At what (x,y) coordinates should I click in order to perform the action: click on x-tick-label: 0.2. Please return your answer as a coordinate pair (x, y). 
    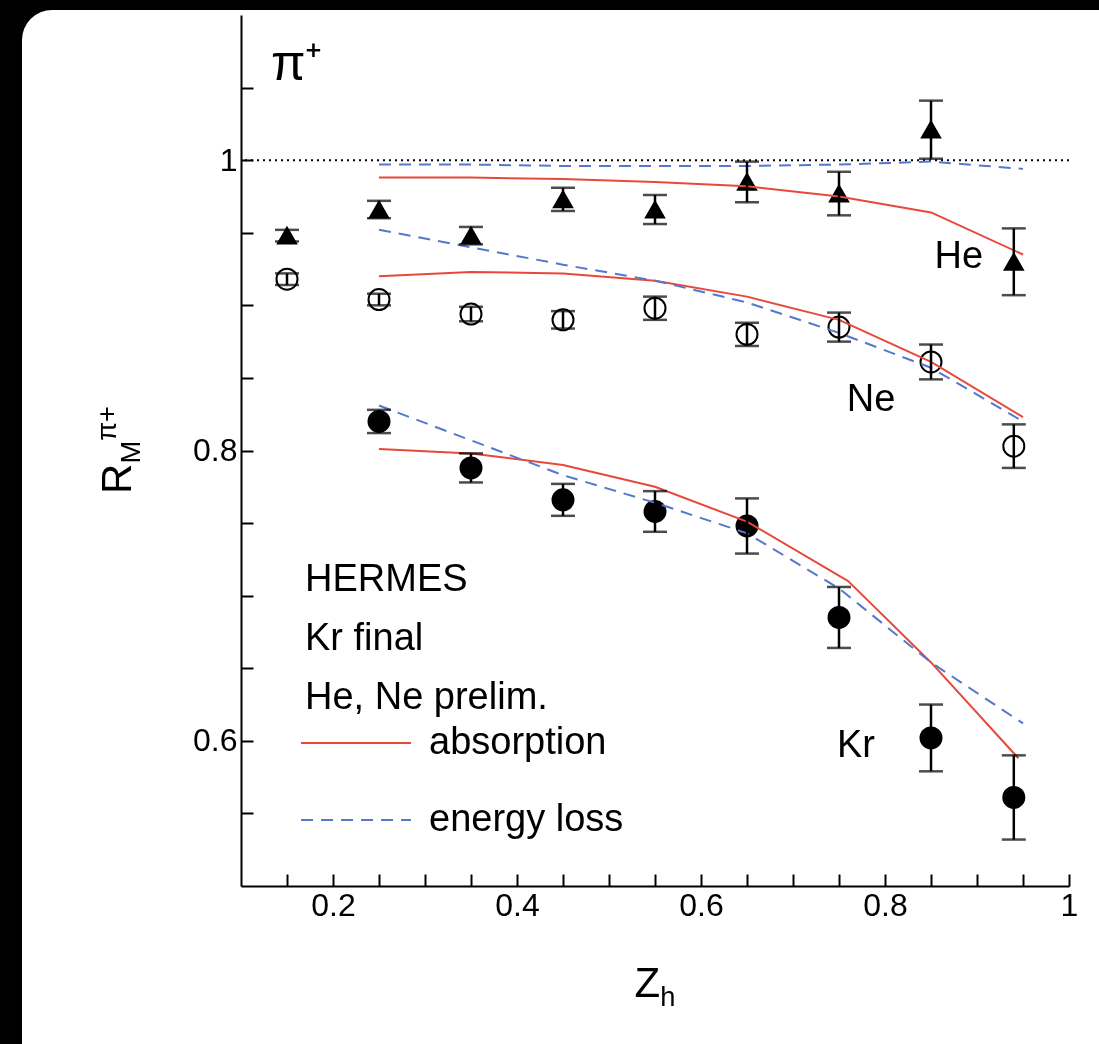
    Looking at the image, I should click on (333, 904).